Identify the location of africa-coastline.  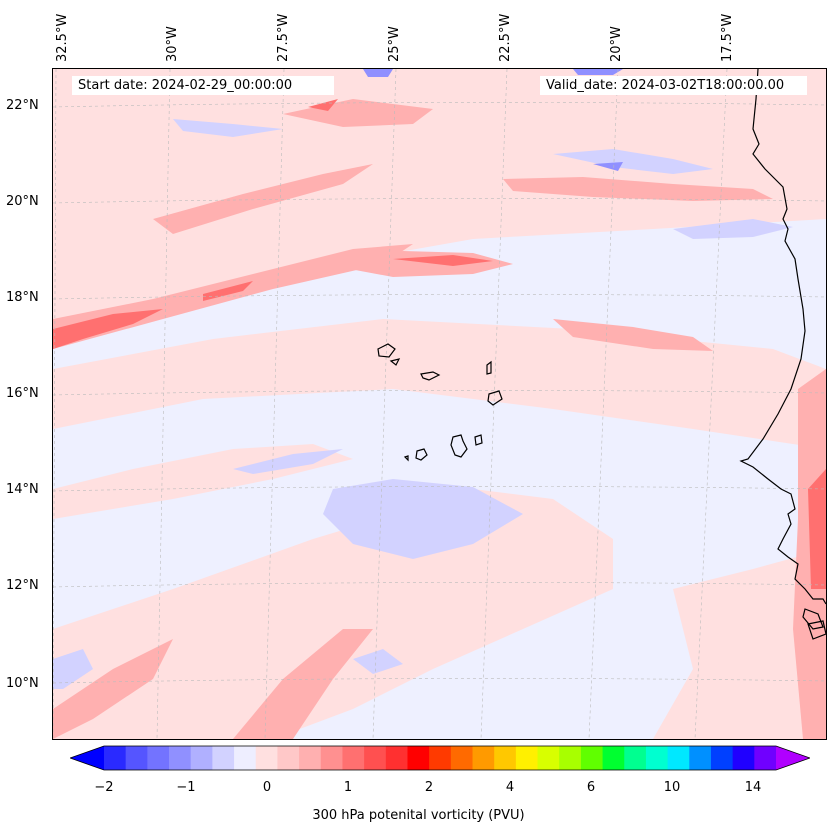
(782, 337).